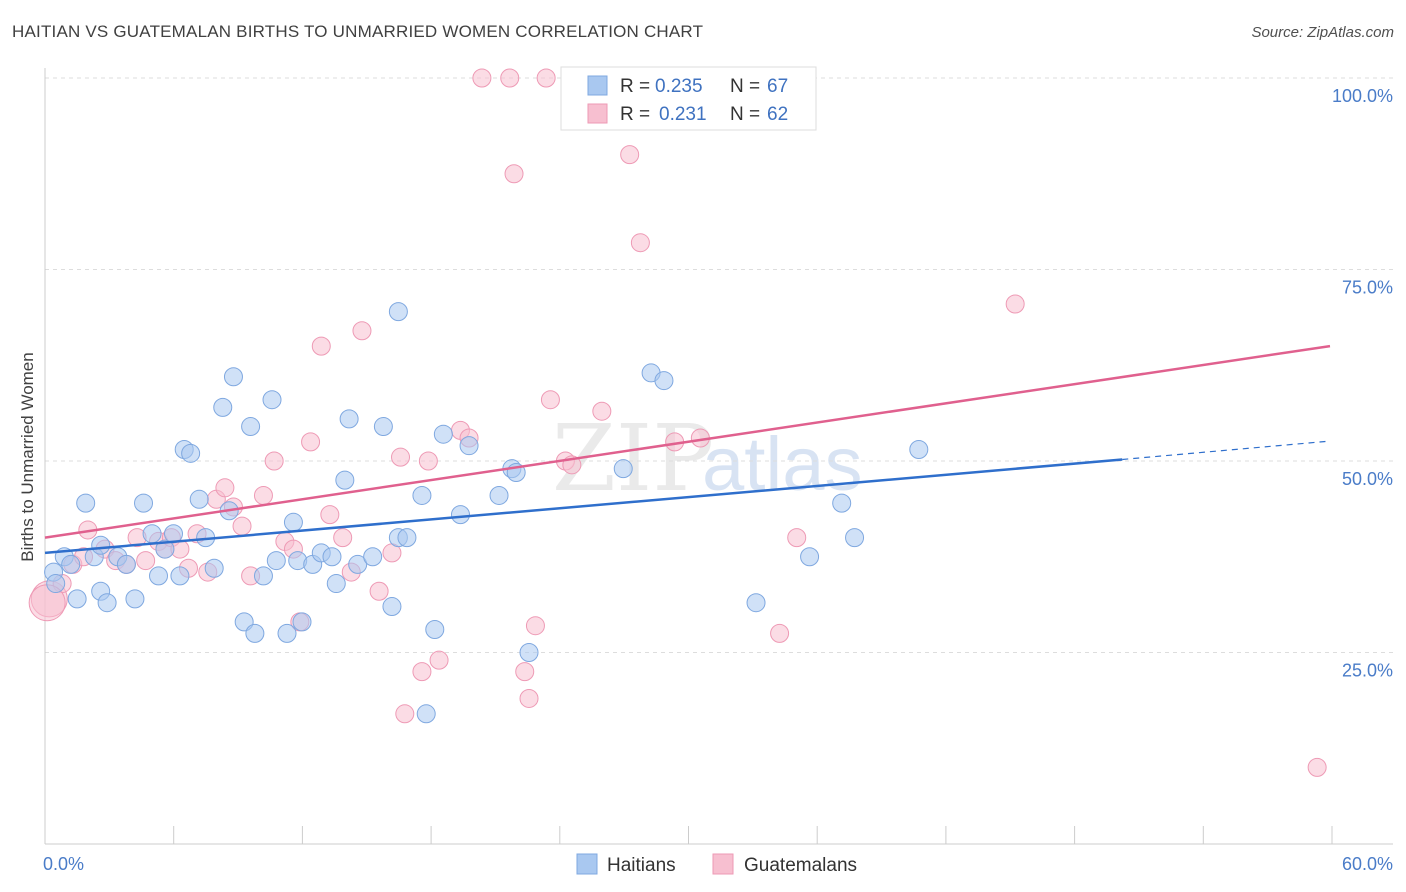  I want to click on stats-box: R = 0.235 N = 67 R = 0.231 N = 62, so click(688, 98).